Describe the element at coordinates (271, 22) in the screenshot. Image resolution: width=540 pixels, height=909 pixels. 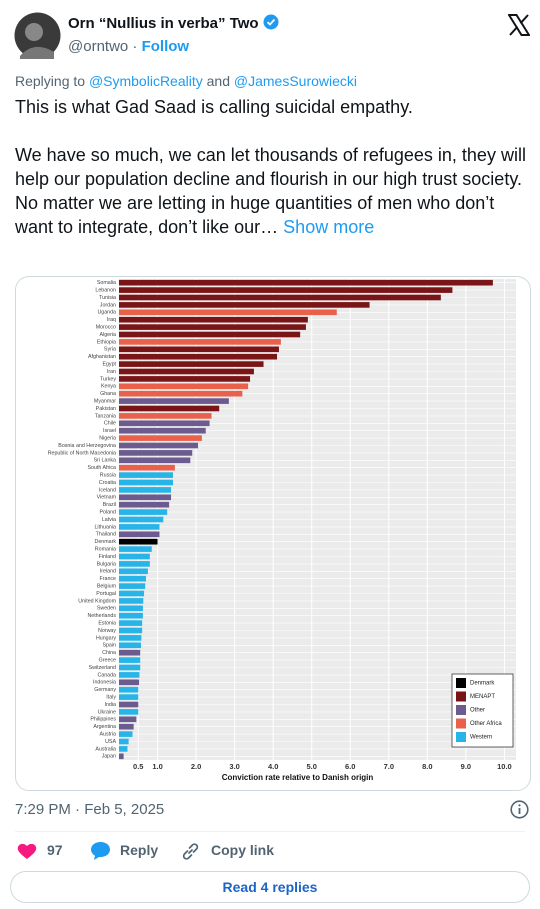
I see `verified-badge` at that location.